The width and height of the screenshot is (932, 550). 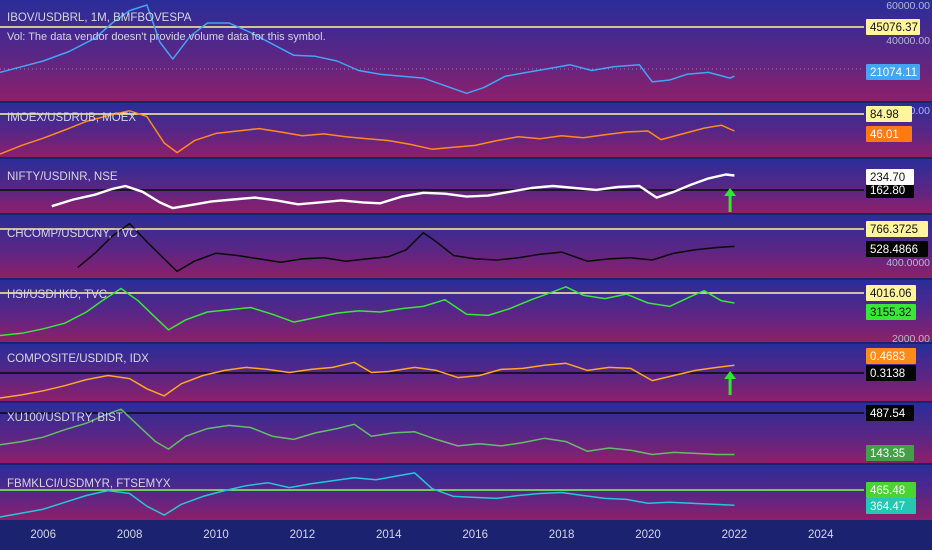 I want to click on last-price-value: 143.35, so click(x=887, y=454).